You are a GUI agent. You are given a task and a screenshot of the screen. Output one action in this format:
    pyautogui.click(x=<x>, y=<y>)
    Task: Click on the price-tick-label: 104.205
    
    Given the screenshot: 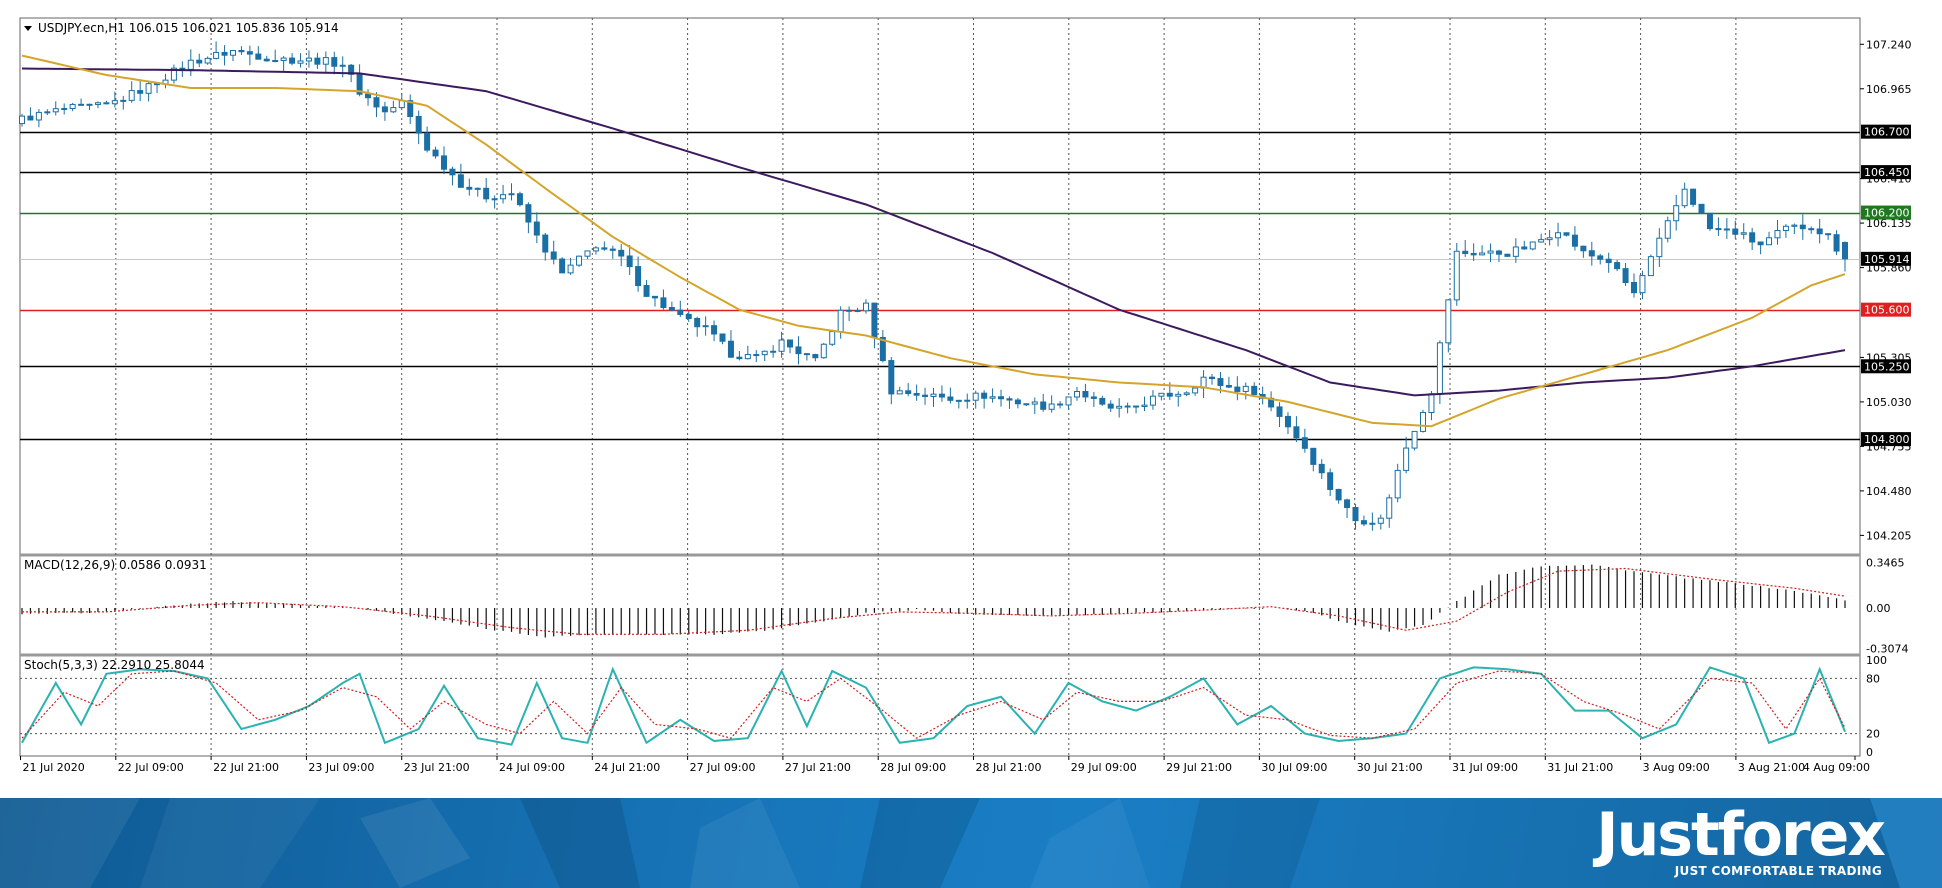 What is the action you would take?
    pyautogui.click(x=1889, y=535)
    